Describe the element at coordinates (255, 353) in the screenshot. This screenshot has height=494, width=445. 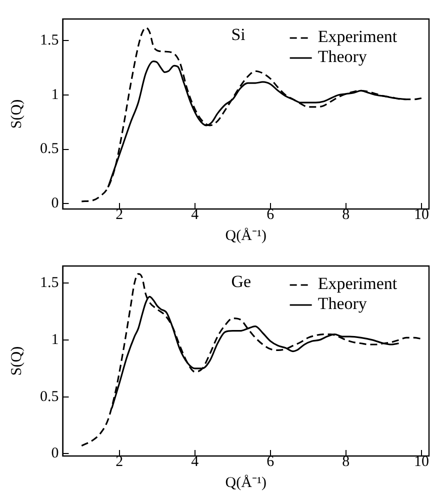
I see `line-series` at that location.